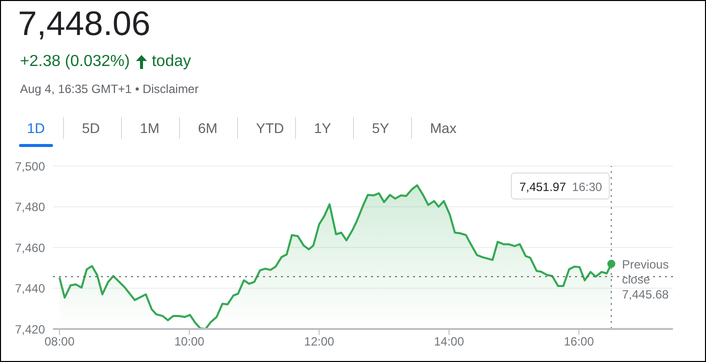 The image size is (706, 362). Describe the element at coordinates (36, 128) in the screenshot. I see `text: 1D` at that location.